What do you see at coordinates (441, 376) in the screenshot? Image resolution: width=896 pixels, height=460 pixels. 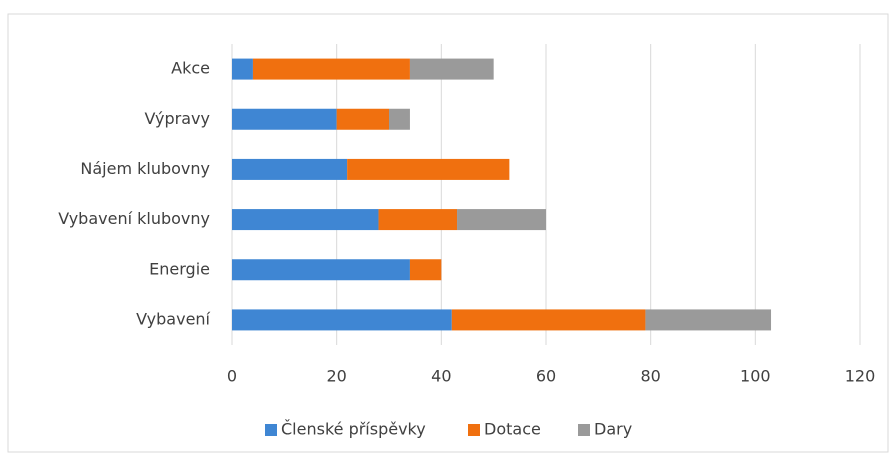 I see `x-tick-label: 40` at bounding box center [441, 376].